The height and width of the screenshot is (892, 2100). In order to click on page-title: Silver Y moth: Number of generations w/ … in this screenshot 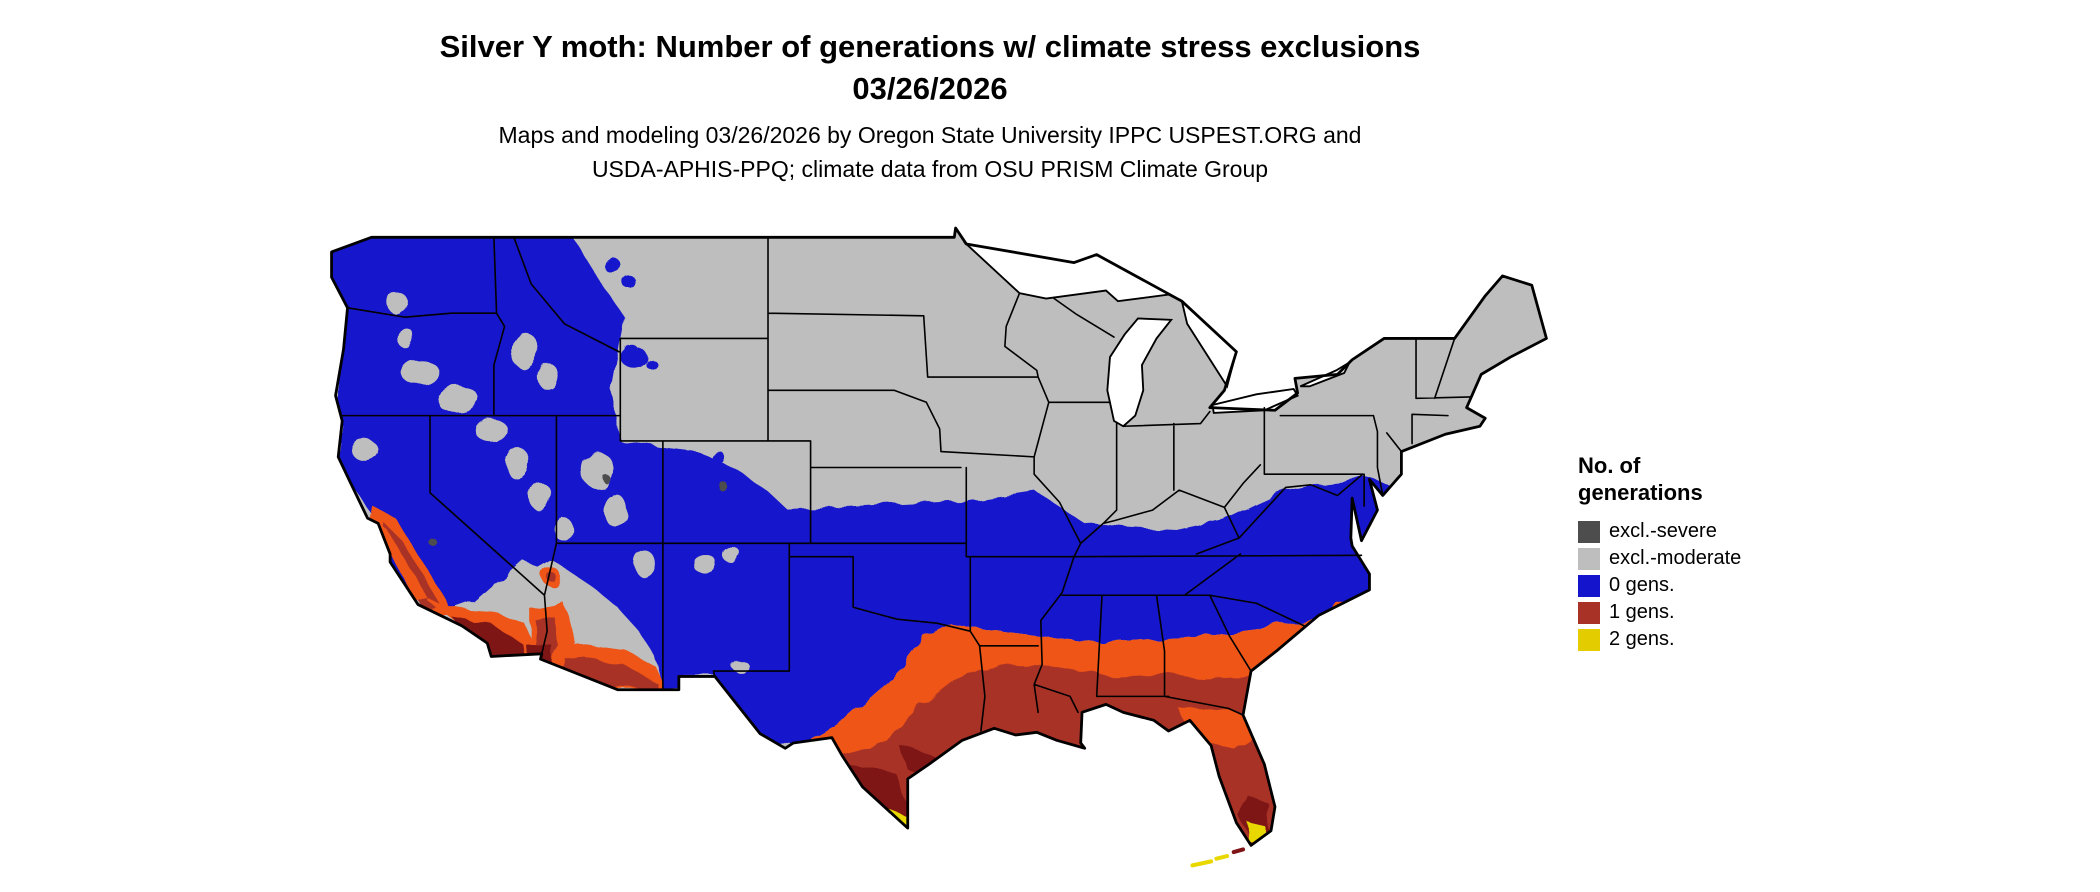, I will do `click(930, 68)`.